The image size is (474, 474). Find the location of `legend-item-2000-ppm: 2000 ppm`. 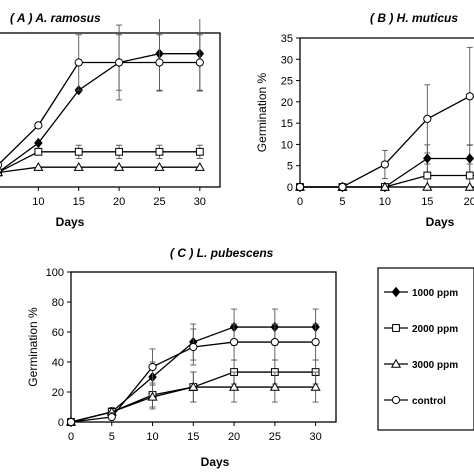

legend-item-2000-ppm: 2000 ppm is located at coordinates (421, 329).